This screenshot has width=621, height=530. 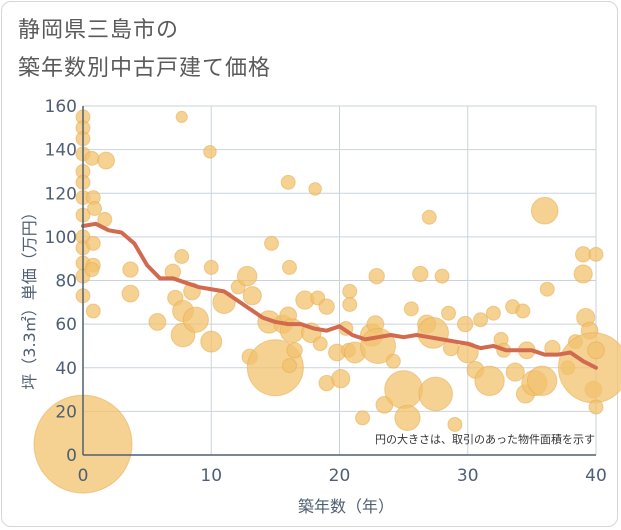 I want to click on y-tick-label: 60, so click(x=66, y=325).